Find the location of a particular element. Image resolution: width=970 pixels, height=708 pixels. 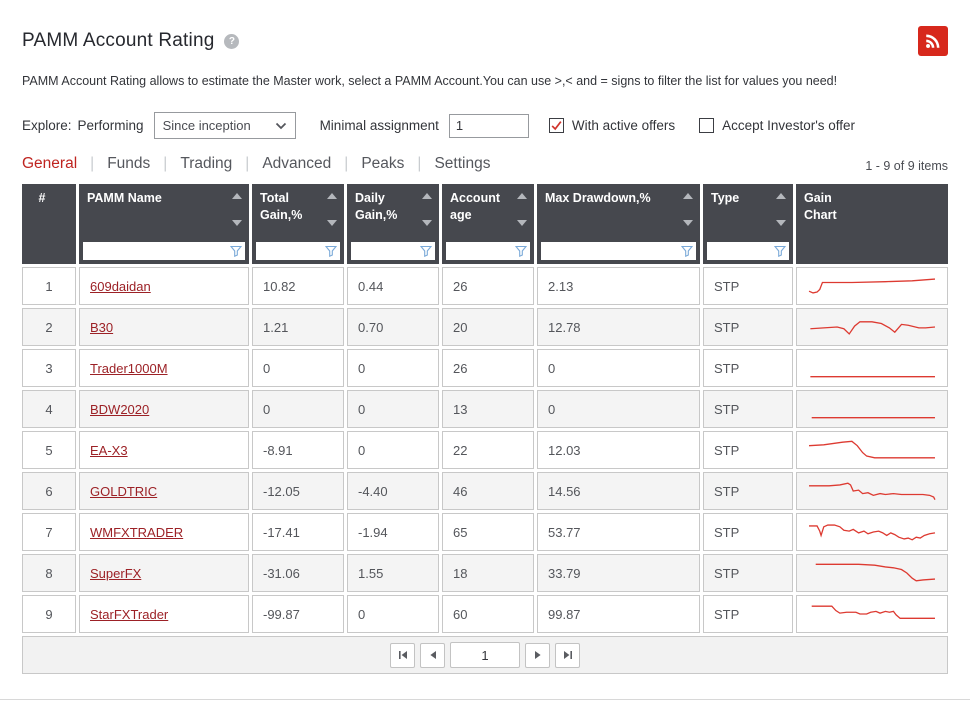

column-filter-input-pamm-name is located at coordinates (156, 251).